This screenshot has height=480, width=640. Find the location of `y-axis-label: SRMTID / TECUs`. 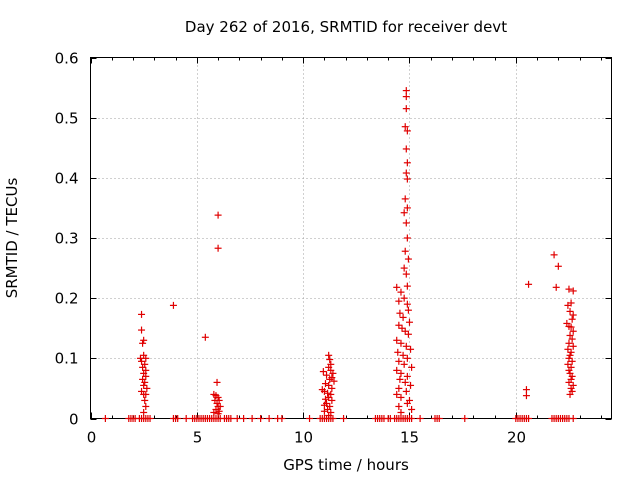

y-axis-label: SRMTID / TECUs is located at coordinates (12, 238).